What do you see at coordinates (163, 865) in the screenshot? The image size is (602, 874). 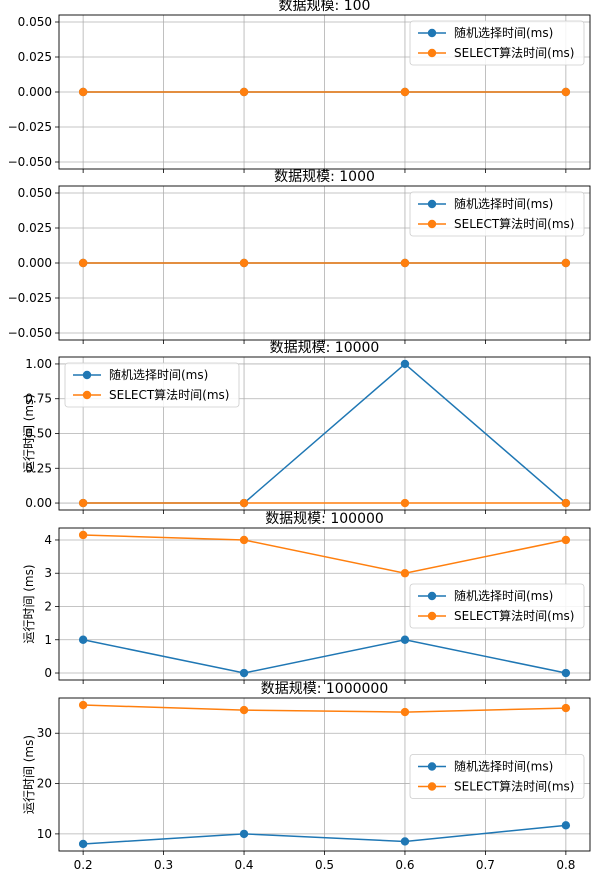 I see `x-tick-label: 0.3` at bounding box center [163, 865].